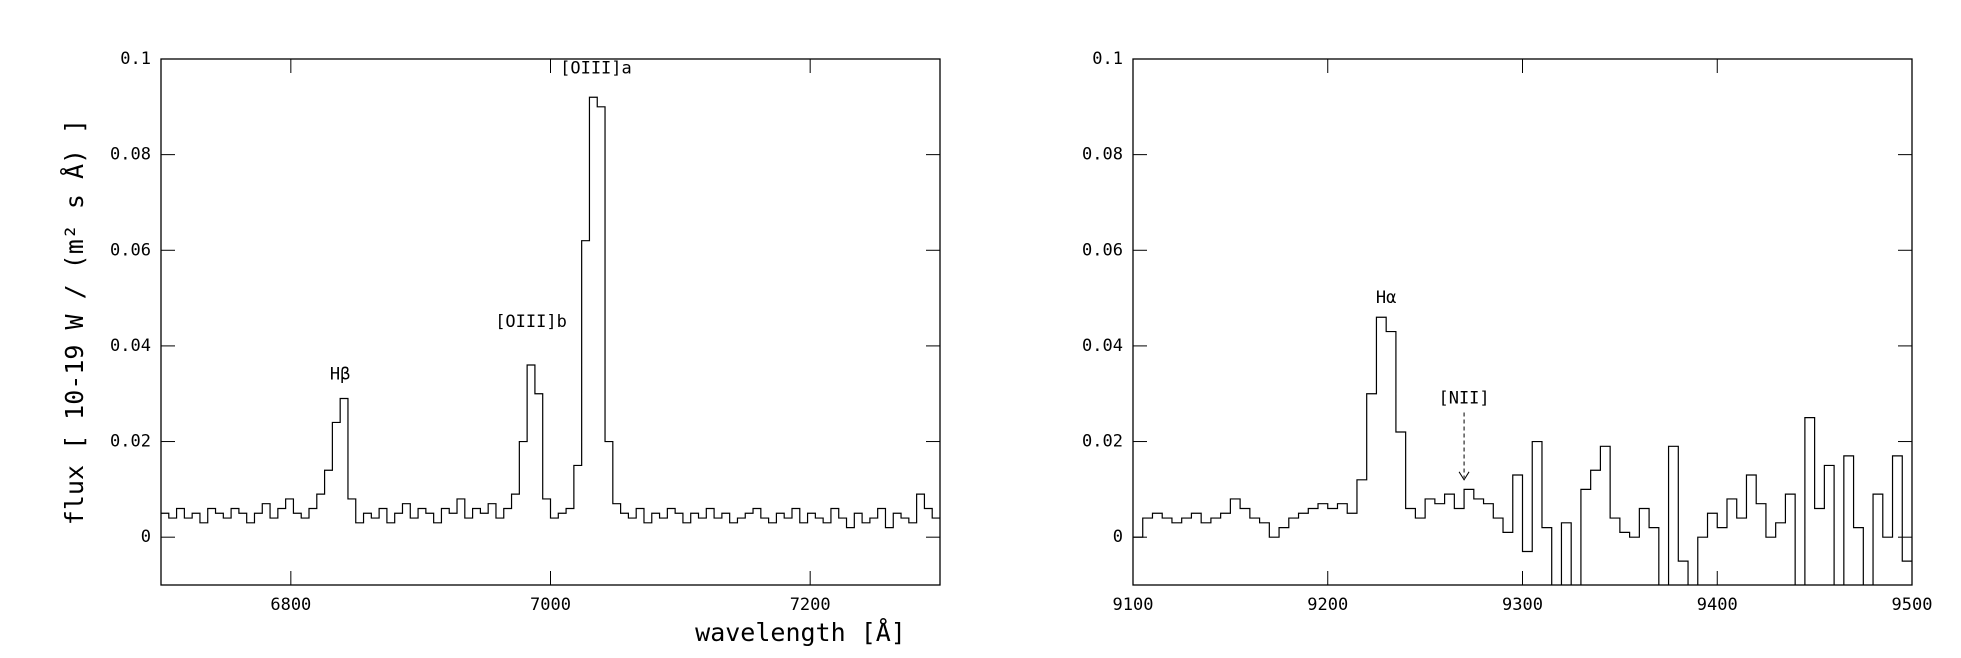  I want to click on annotation: Hα, so click(1386, 298).